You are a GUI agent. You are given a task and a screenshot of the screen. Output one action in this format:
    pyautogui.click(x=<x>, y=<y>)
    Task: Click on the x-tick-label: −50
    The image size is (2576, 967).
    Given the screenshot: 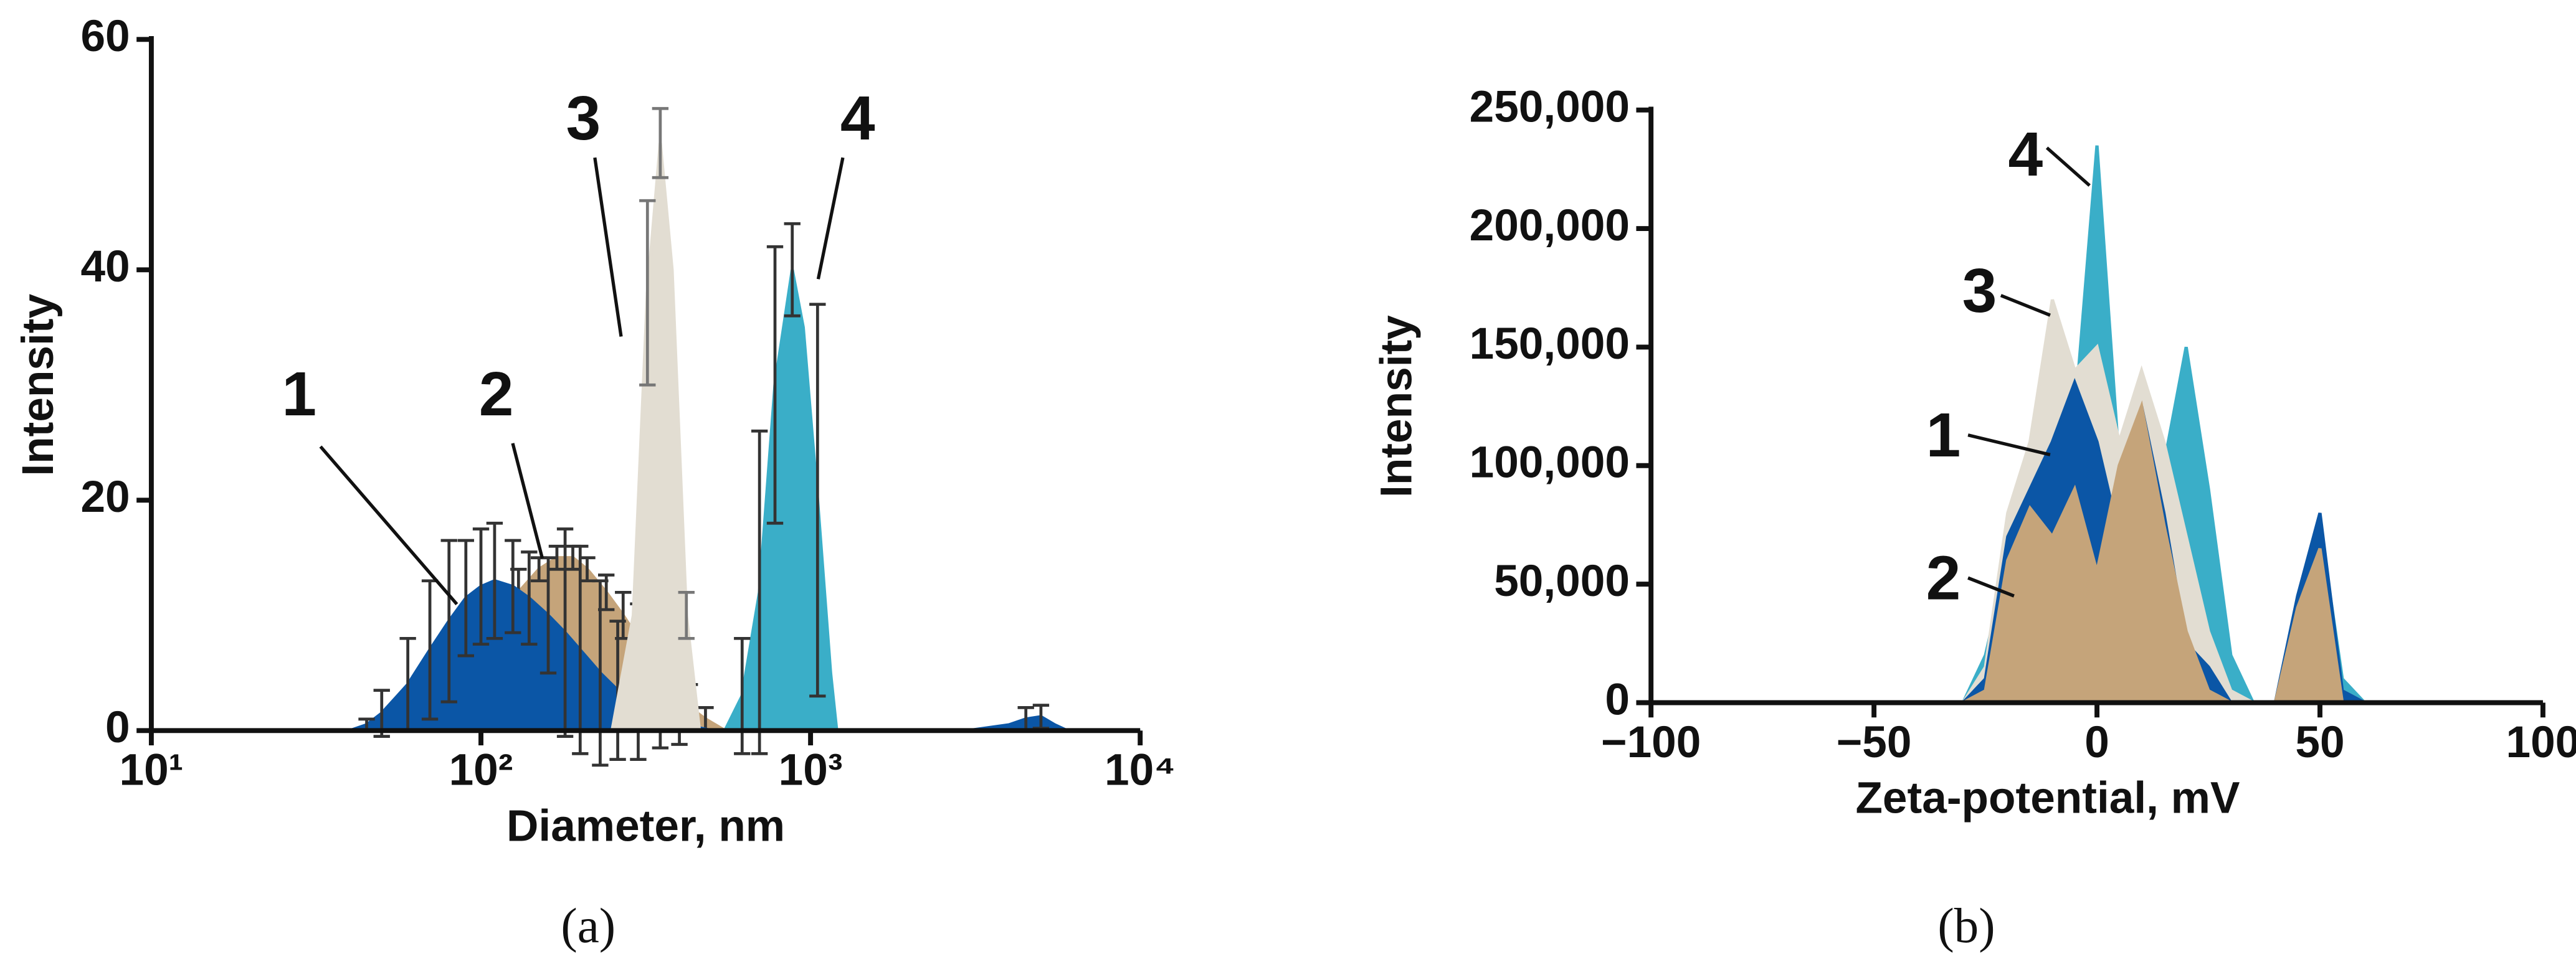 What is the action you would take?
    pyautogui.click(x=1874, y=742)
    